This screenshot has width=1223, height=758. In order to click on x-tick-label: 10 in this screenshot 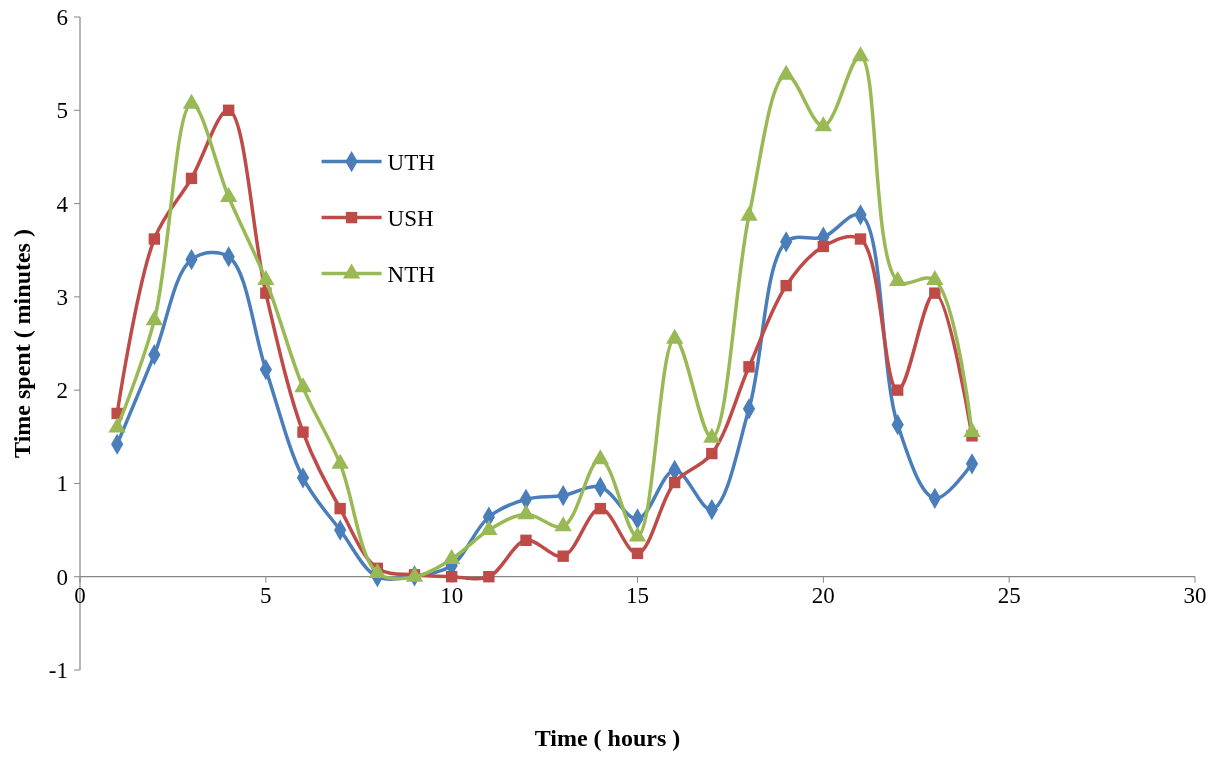, I will do `click(452, 596)`.